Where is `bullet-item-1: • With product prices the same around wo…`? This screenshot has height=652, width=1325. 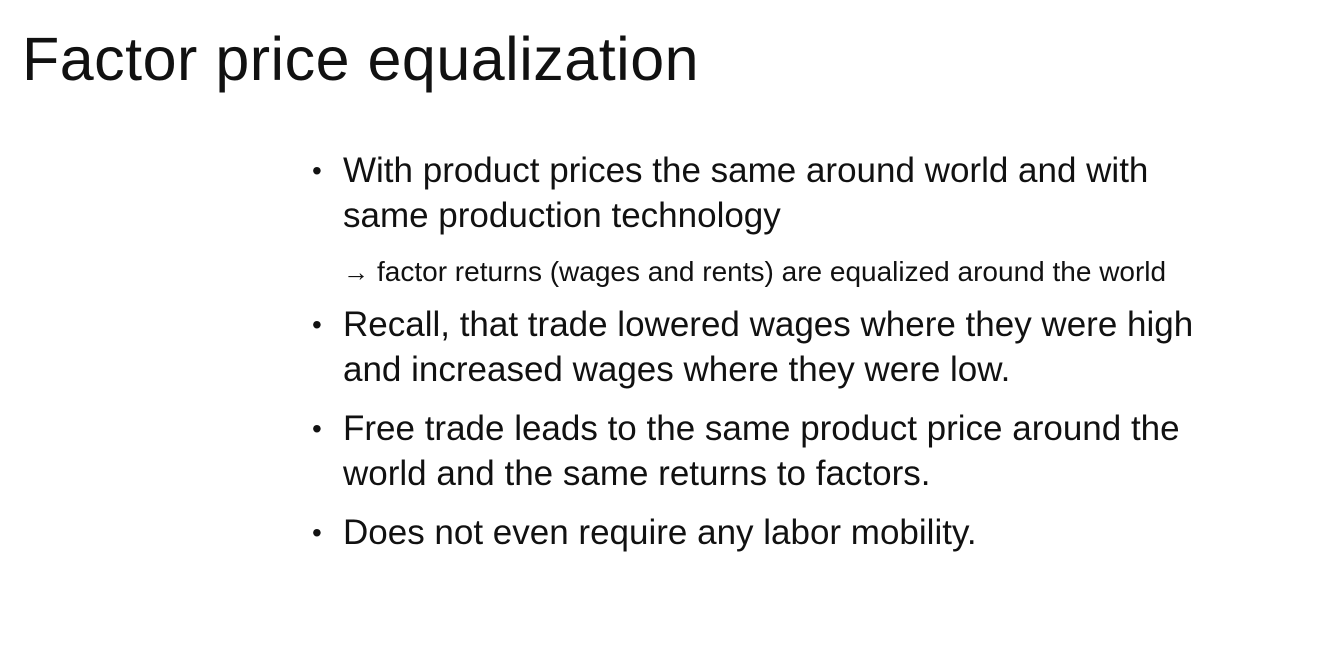 bullet-item-1: • With product prices the same around wo… is located at coordinates (762, 193).